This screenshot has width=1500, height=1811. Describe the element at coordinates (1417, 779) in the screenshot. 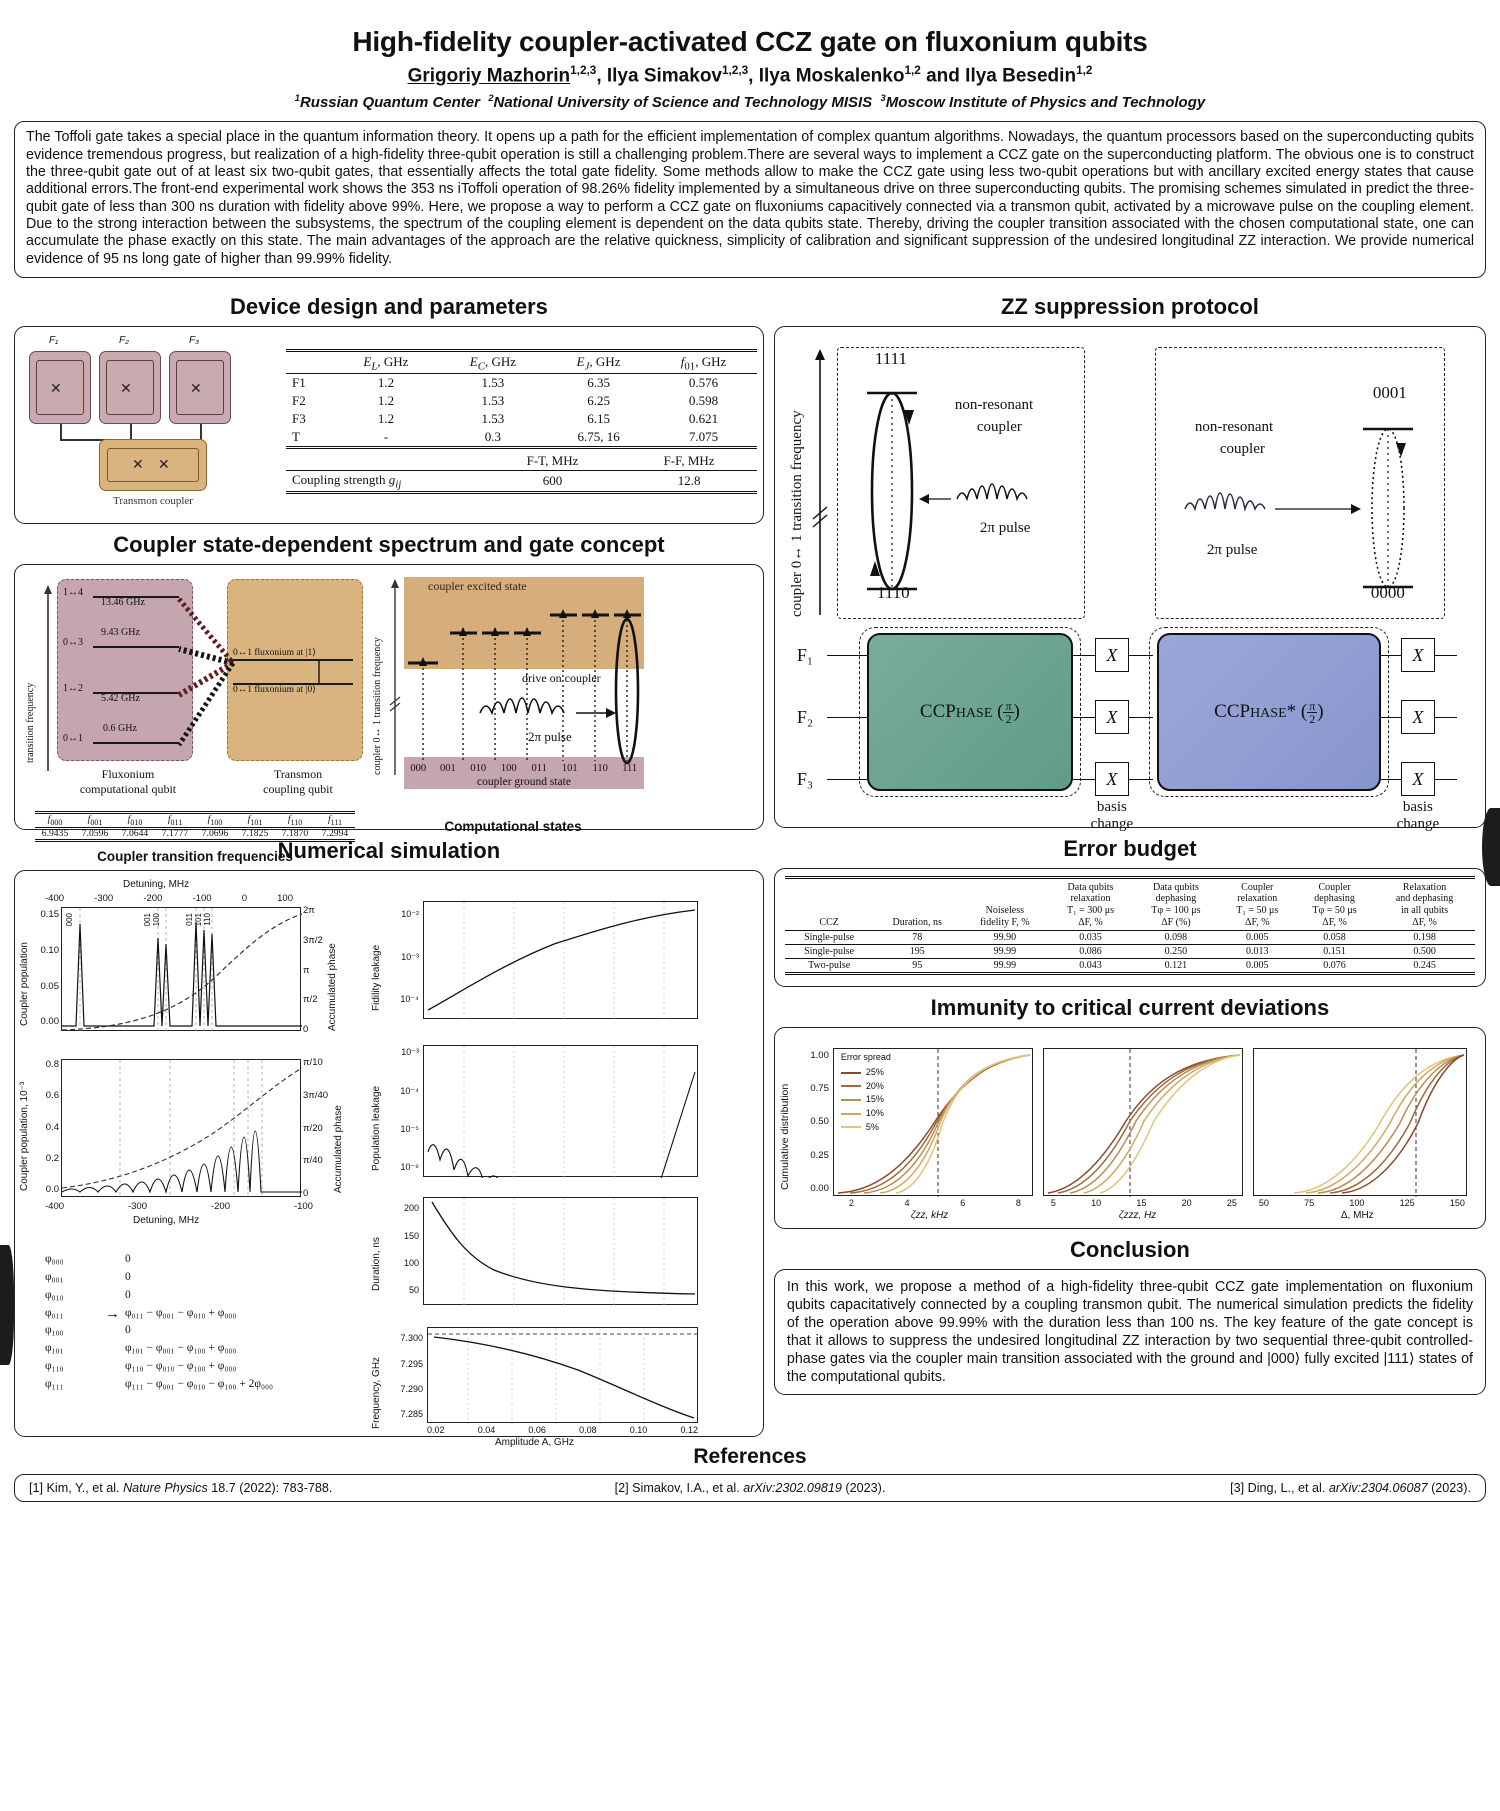

I see `x-gate-6: X` at that location.